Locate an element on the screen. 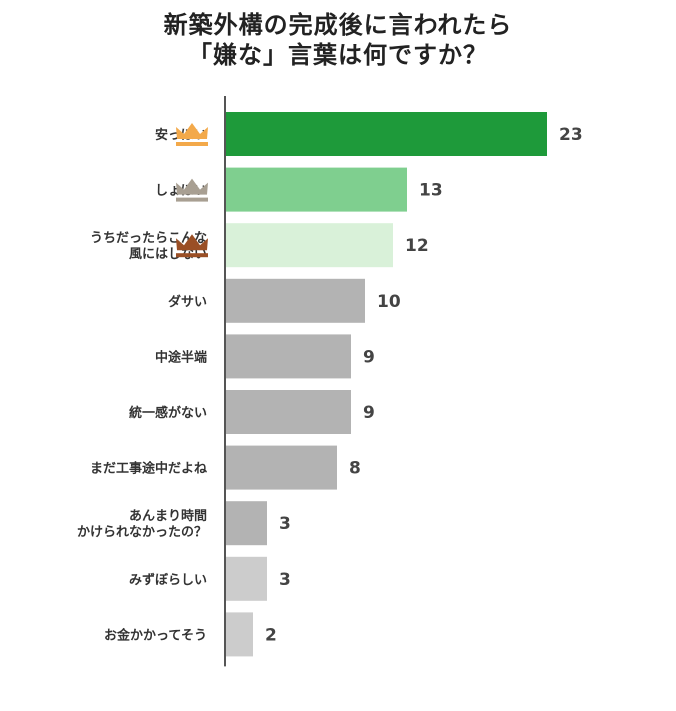 Image resolution: width=676 pixels, height=711 pixels. chart-title-line1: 新築外構の完成後に言われたら is located at coordinates (338, 25).